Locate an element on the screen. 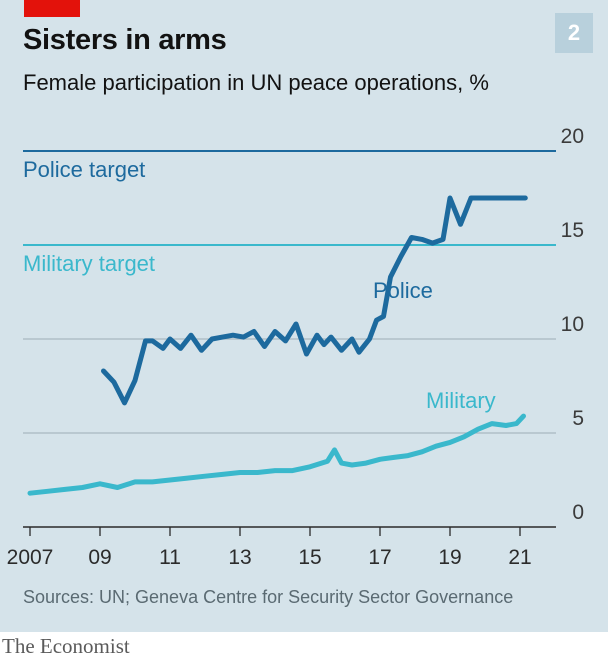  red-tag-decoration is located at coordinates (52, 8).